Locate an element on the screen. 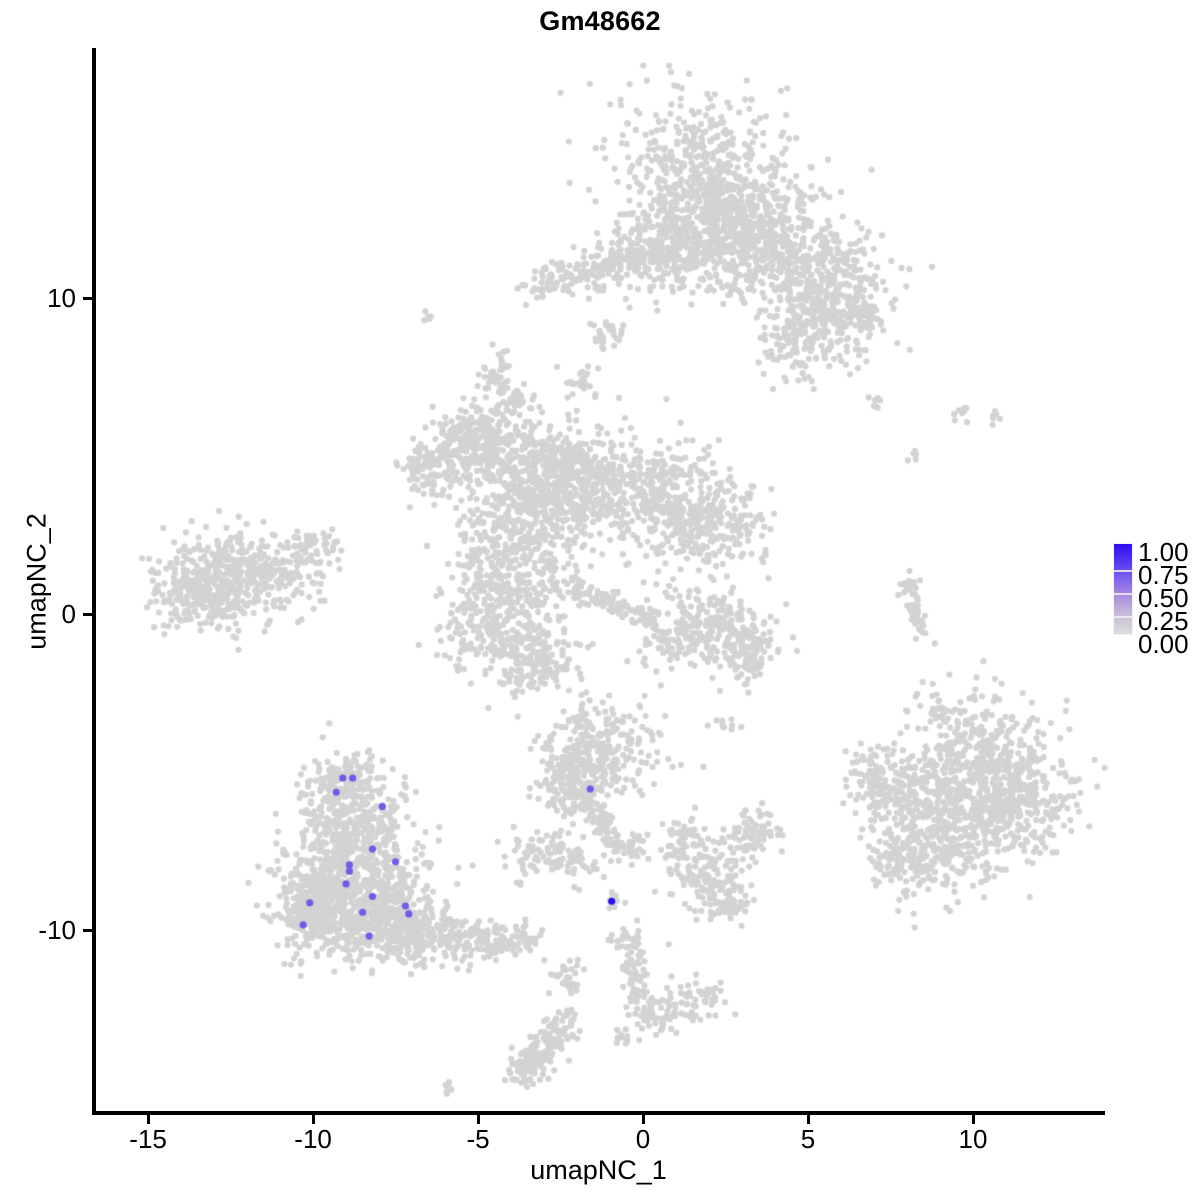 This screenshot has height=1200, width=1200. x-tick-label: -10 is located at coordinates (313, 1139).